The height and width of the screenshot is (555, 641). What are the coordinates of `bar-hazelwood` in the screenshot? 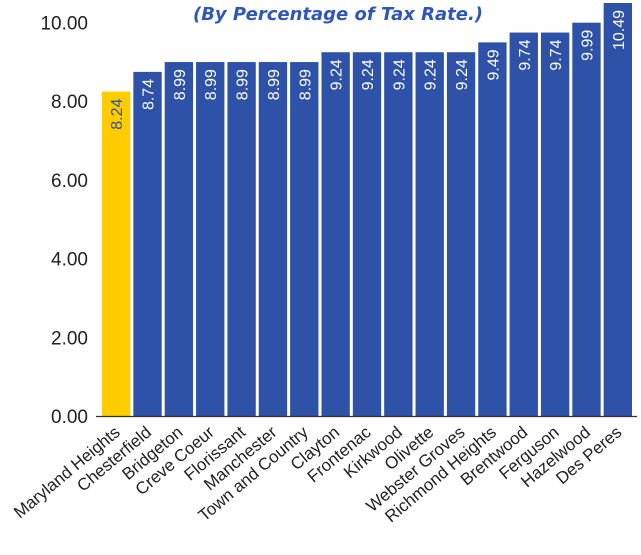 It's located at (586, 219).